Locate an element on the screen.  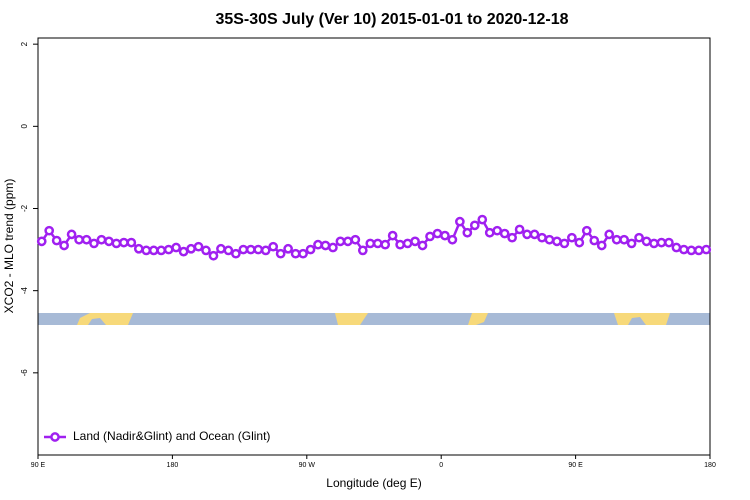
y-axis-label: XCO2 - MLO trend (ppm) is located at coordinates (9, 246).